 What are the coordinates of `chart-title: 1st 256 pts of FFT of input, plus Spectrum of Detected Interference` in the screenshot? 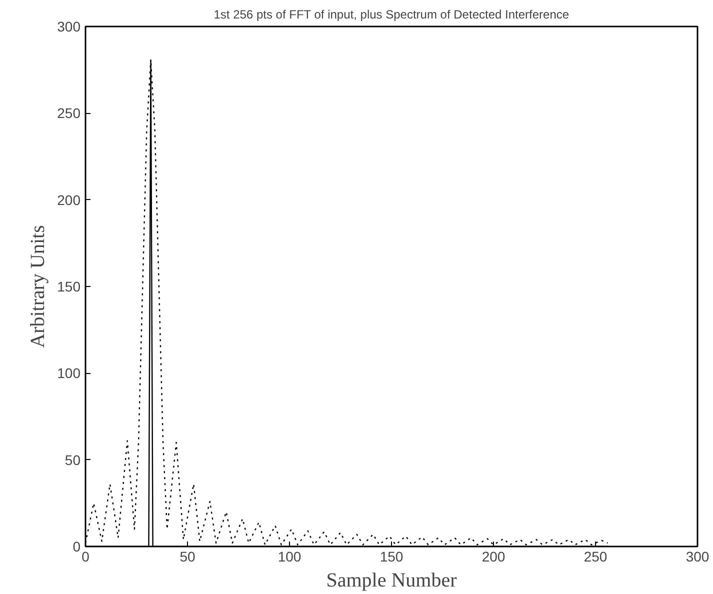 It's located at (392, 15).